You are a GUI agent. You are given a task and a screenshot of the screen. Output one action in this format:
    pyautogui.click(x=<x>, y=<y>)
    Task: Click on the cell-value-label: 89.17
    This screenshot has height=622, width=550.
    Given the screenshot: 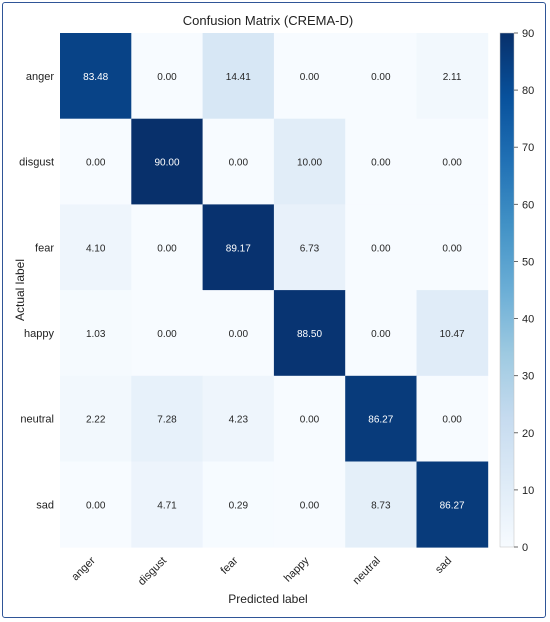 What is the action you would take?
    pyautogui.click(x=238, y=248)
    